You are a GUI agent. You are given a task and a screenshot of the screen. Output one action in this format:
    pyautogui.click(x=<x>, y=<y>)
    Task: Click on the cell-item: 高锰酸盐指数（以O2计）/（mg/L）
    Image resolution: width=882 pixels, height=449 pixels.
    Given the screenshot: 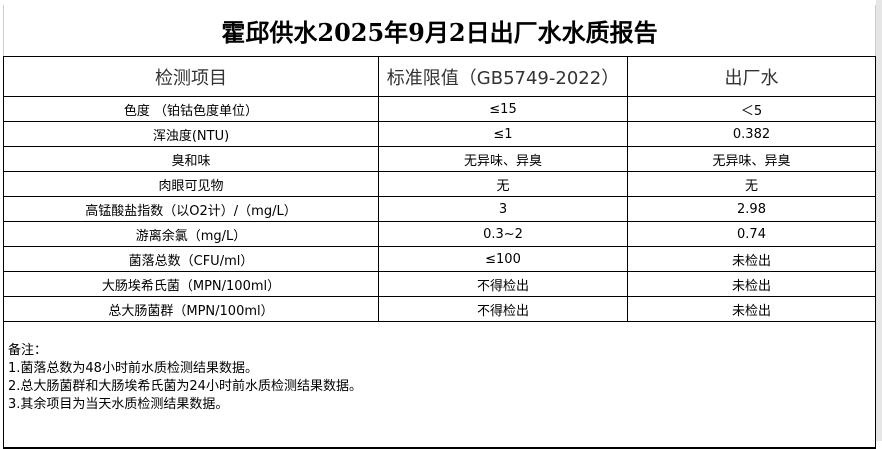 What is the action you would take?
    pyautogui.click(x=191, y=209)
    